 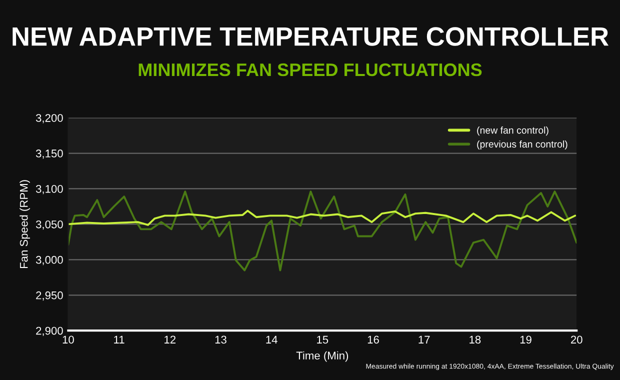 I want to click on y-tick-label: 3,050, so click(x=49, y=225).